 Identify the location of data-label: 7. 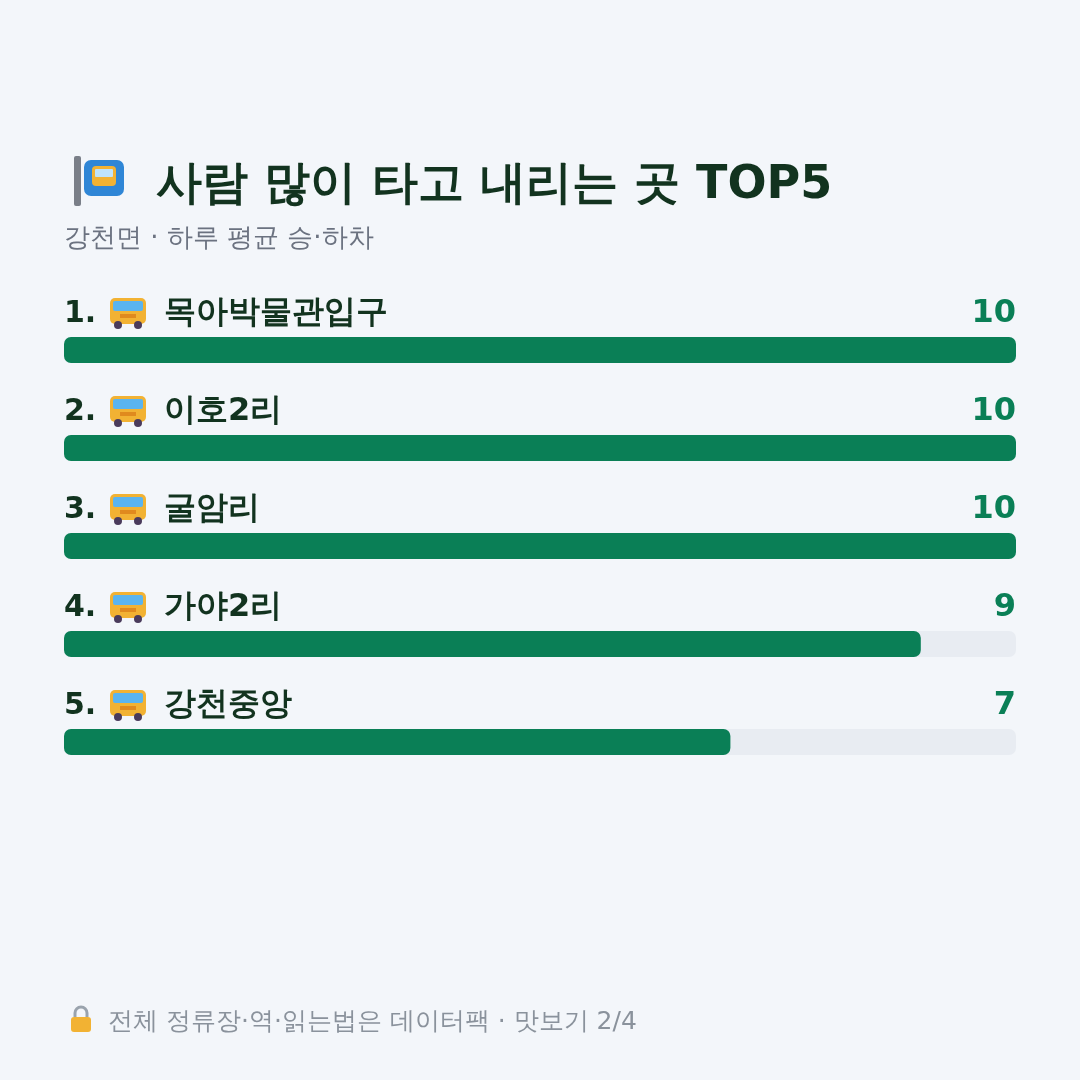
(1004, 703).